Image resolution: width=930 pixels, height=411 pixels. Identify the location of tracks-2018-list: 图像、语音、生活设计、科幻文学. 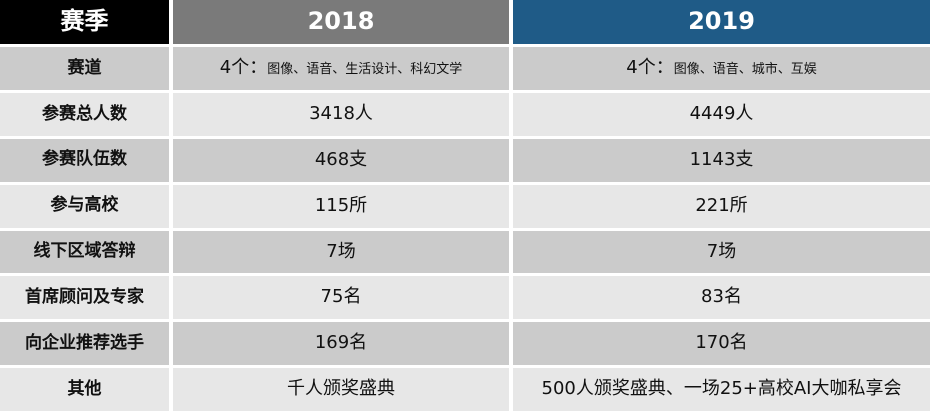
(365, 70).